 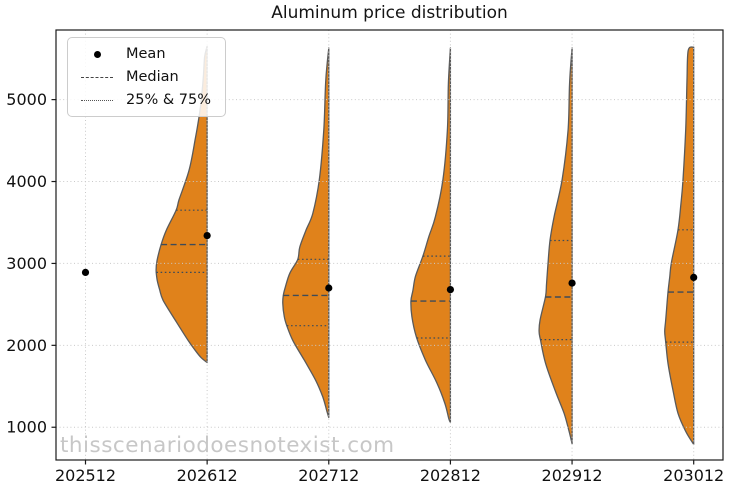 I want to click on y-tick-label-5000: 5000, so click(x=26, y=99).